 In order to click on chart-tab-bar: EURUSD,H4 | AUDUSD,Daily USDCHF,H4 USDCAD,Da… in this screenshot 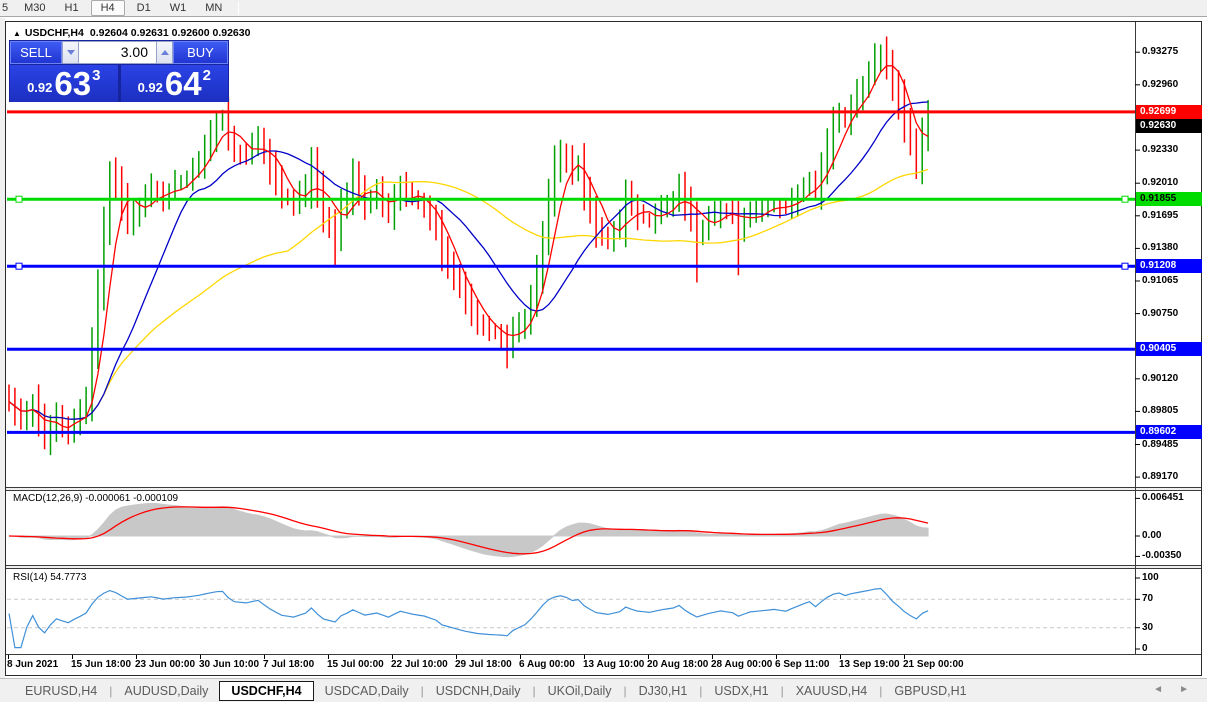, I will do `click(603, 690)`.